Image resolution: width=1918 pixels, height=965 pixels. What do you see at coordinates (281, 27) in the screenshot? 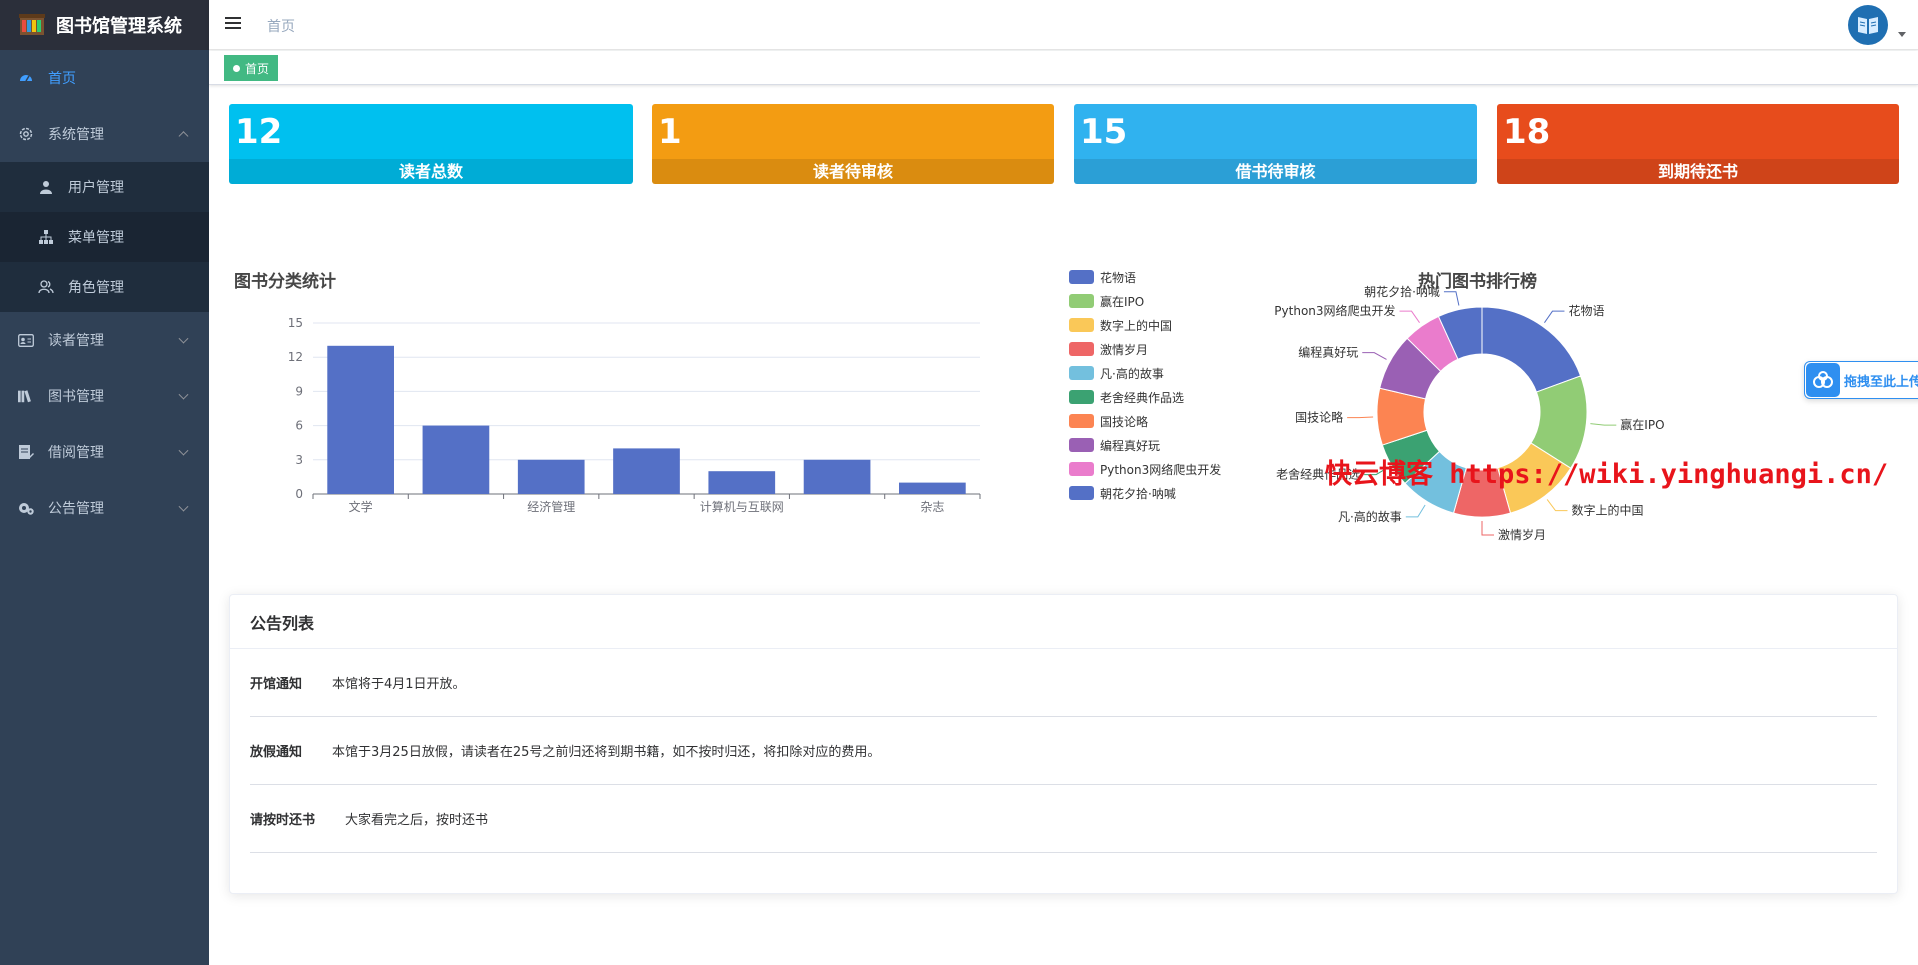
I see `breadcrumb: 首页` at bounding box center [281, 27].